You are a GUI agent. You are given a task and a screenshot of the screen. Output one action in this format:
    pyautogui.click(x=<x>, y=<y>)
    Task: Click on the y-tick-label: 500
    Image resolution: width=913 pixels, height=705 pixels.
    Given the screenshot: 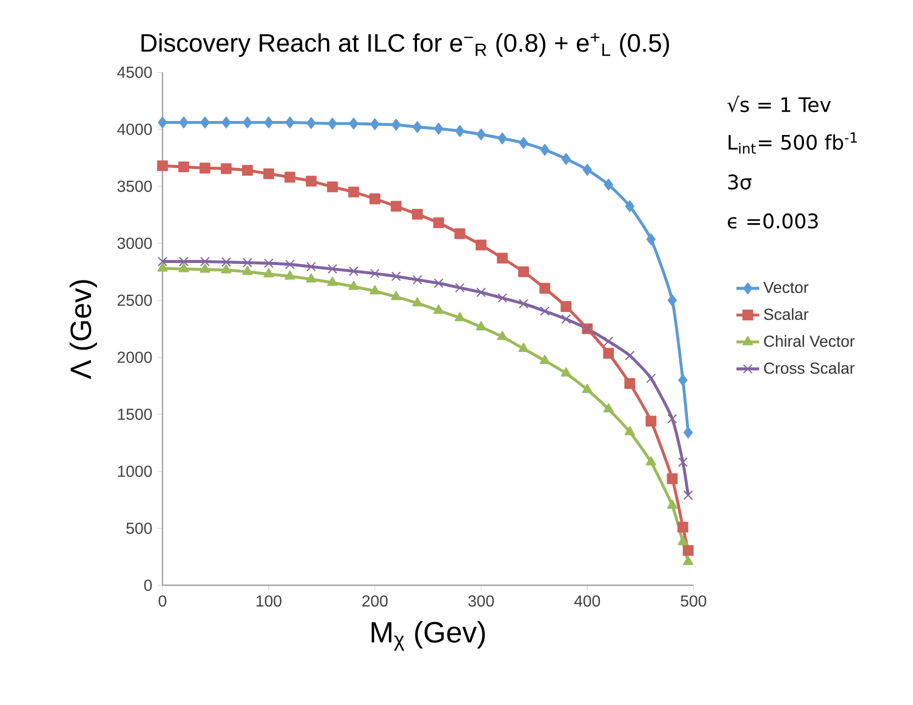 What is the action you would take?
    pyautogui.click(x=139, y=528)
    